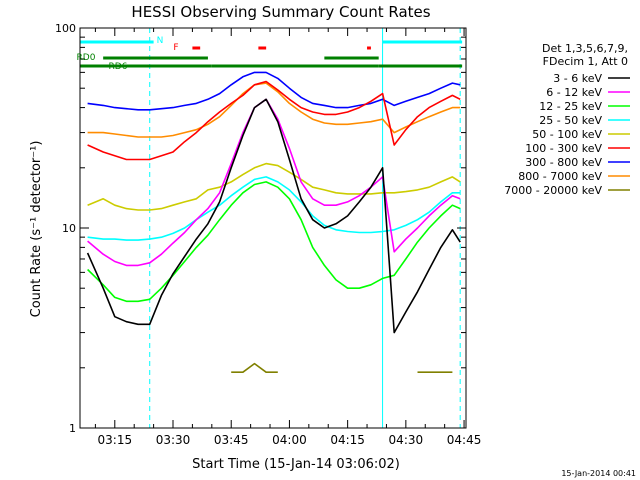 The height and width of the screenshot is (480, 640). What do you see at coordinates (585, 61) in the screenshot?
I see `legend-title-line-1: FDecim 1, Att 0` at bounding box center [585, 61].